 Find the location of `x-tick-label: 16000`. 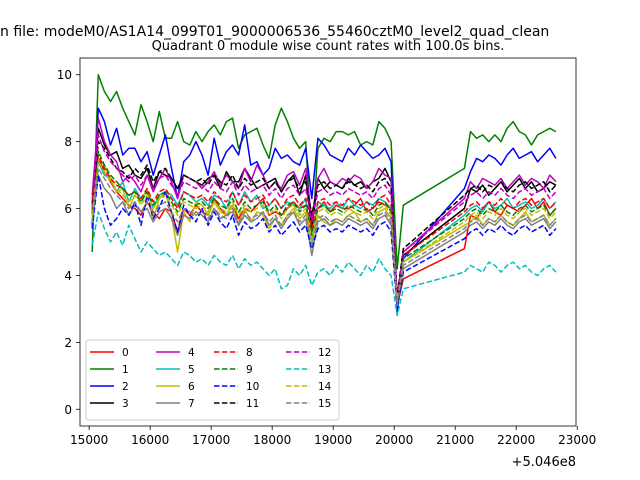

x-tick-label: 16000 is located at coordinates (150, 440).